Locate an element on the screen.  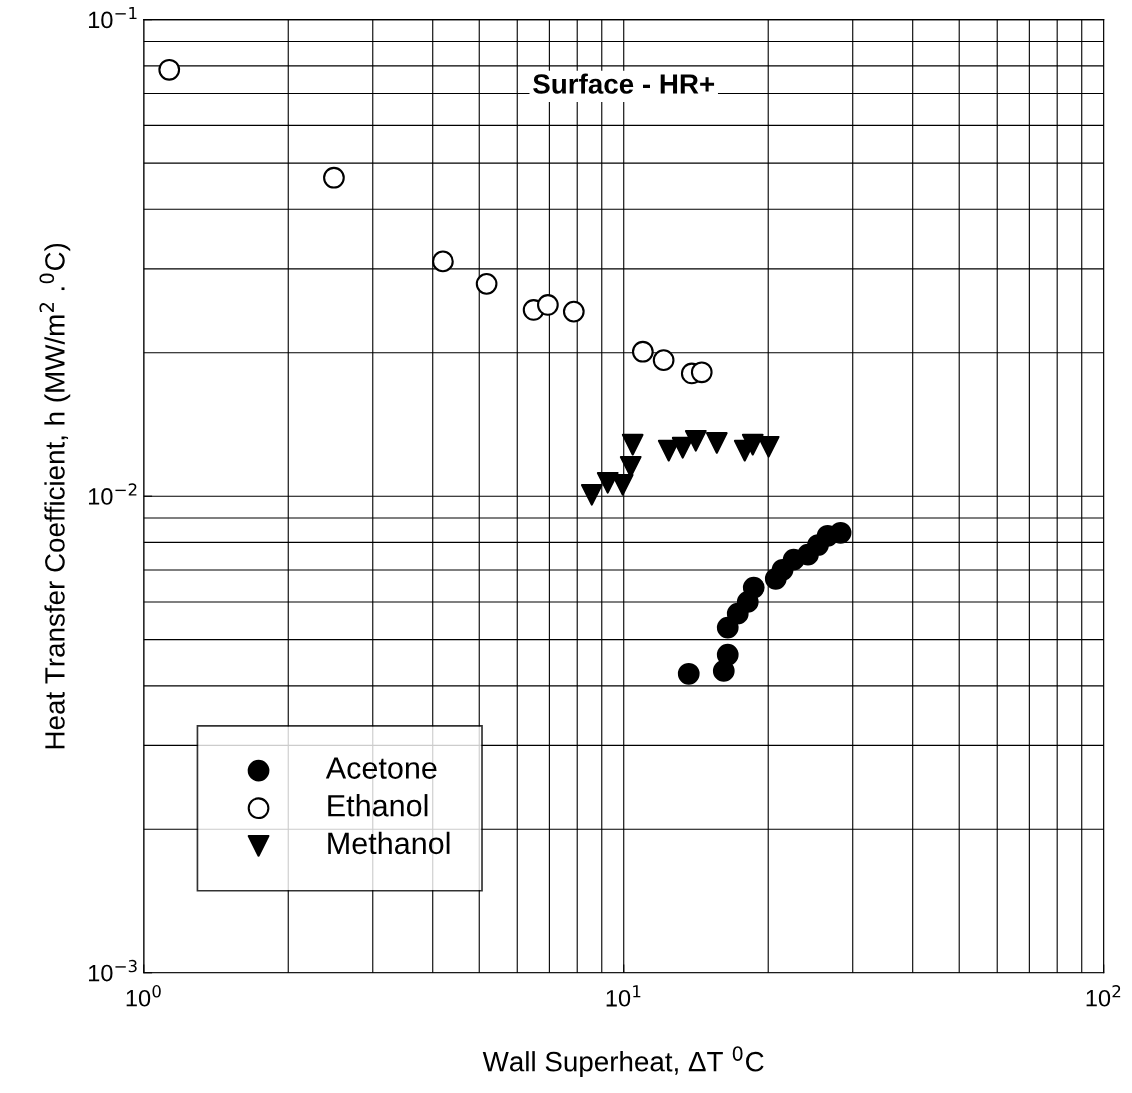
legend-label: Ethanol is located at coordinates (378, 805).